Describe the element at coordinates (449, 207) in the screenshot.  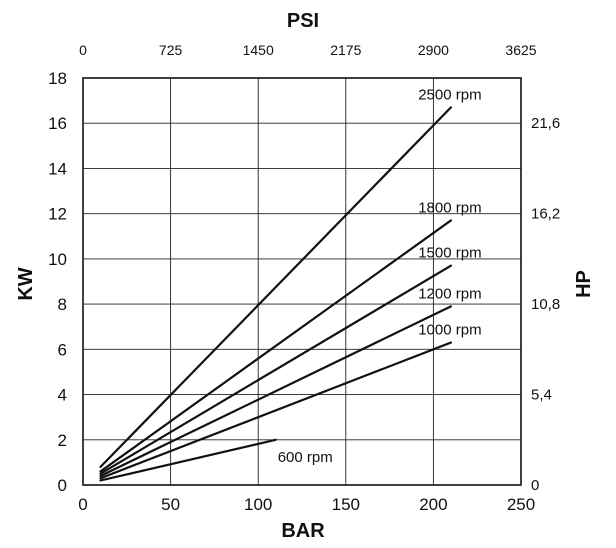
I see `series-label: 1800 rpm` at that location.